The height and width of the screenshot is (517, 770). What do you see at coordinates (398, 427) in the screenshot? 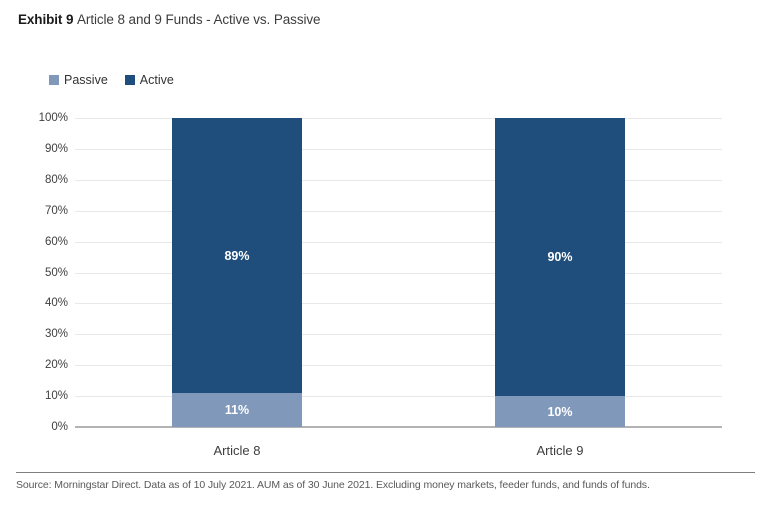
I see `x-axis-baseline` at bounding box center [398, 427].